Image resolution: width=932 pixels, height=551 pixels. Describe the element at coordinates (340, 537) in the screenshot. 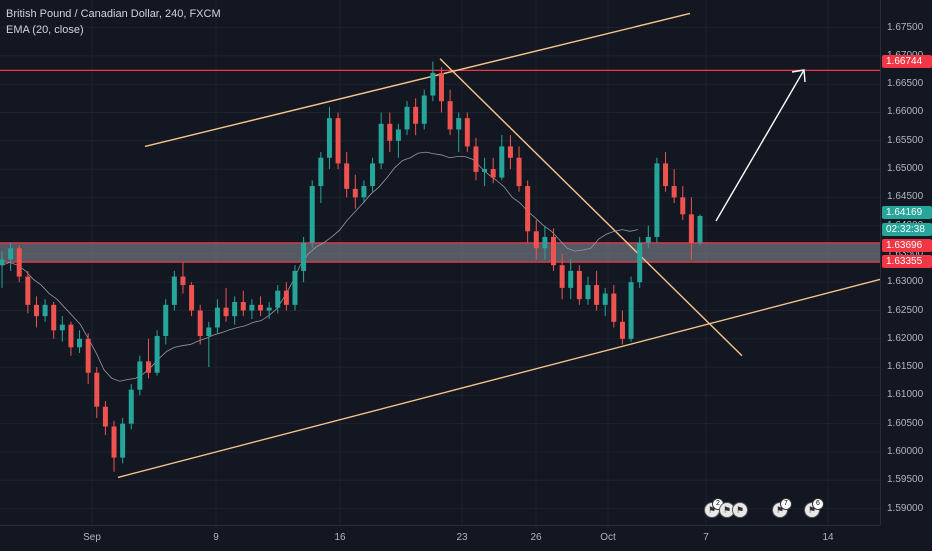

I see `time-tick-label: 16` at that location.